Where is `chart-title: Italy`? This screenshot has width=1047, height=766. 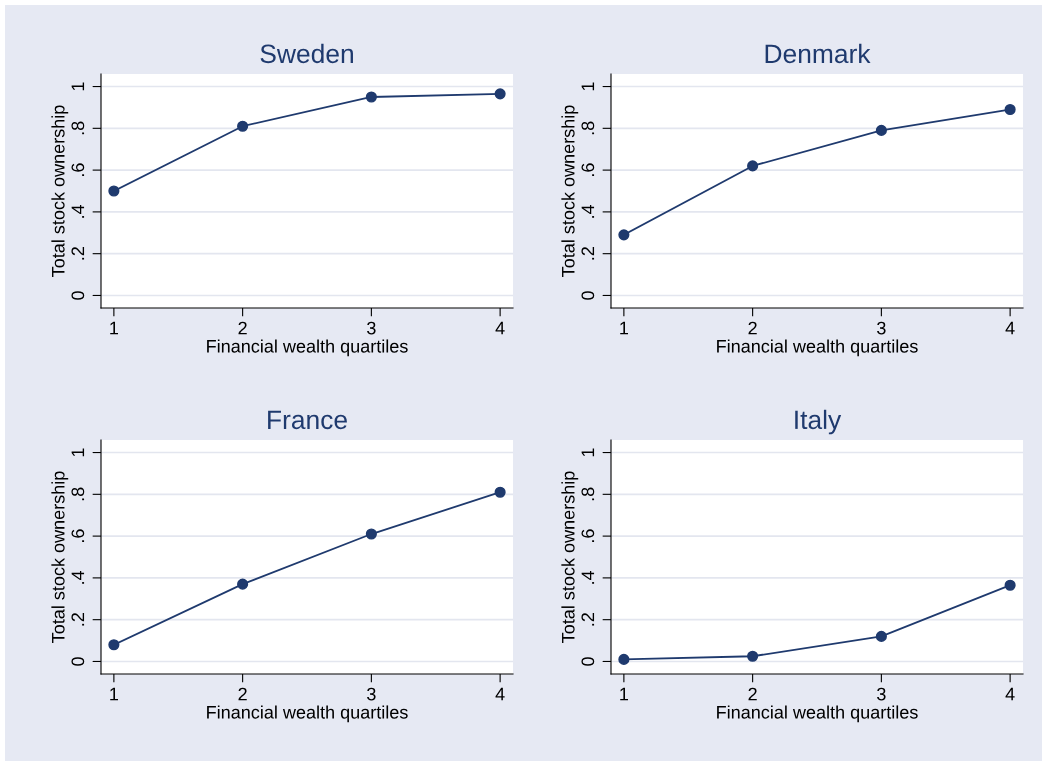 chart-title: Italy is located at coordinates (818, 422).